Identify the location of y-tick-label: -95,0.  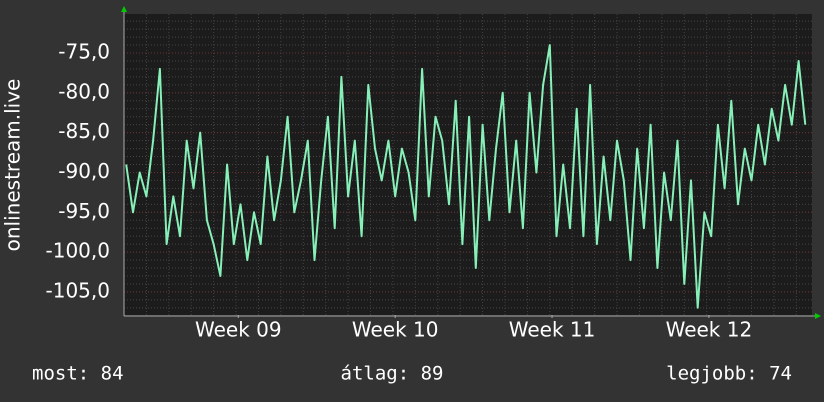
(84, 211).